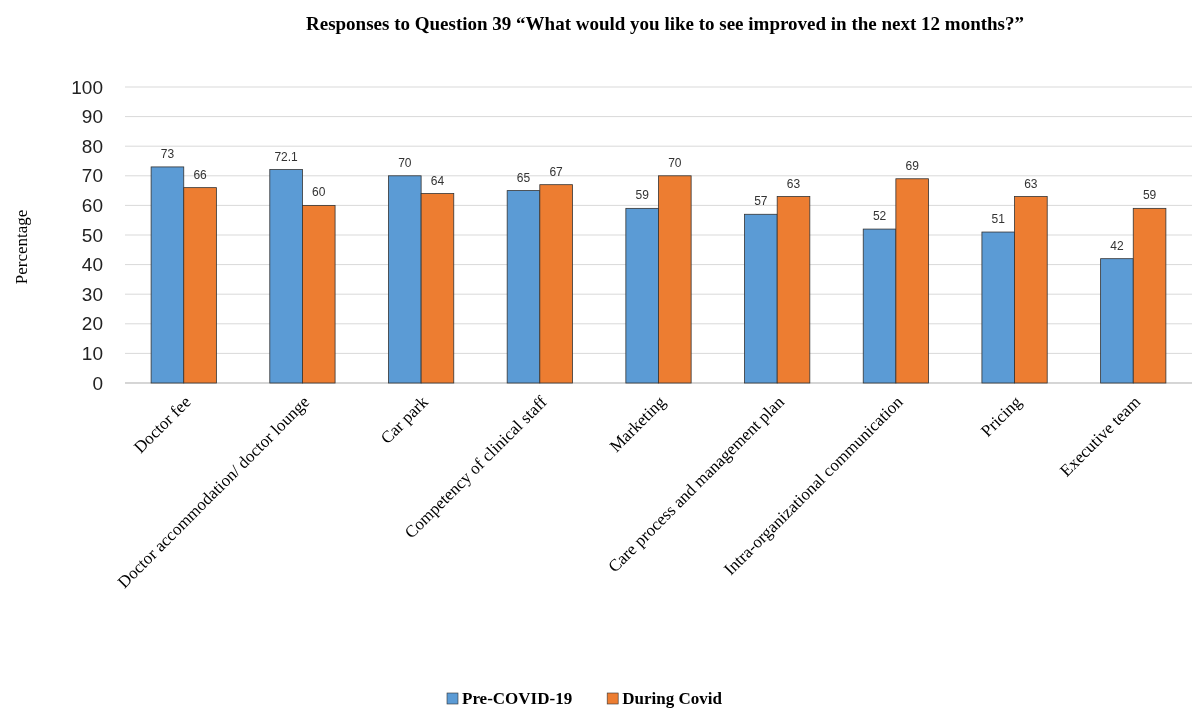 This screenshot has width=1204, height=717. I want to click on data-label: 67, so click(556, 171).